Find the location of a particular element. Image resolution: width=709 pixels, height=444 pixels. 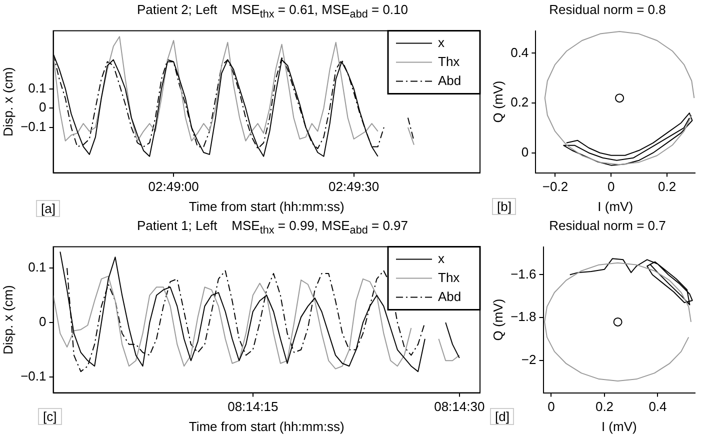

y-tick-label: 0.4 is located at coordinates (519, 52).